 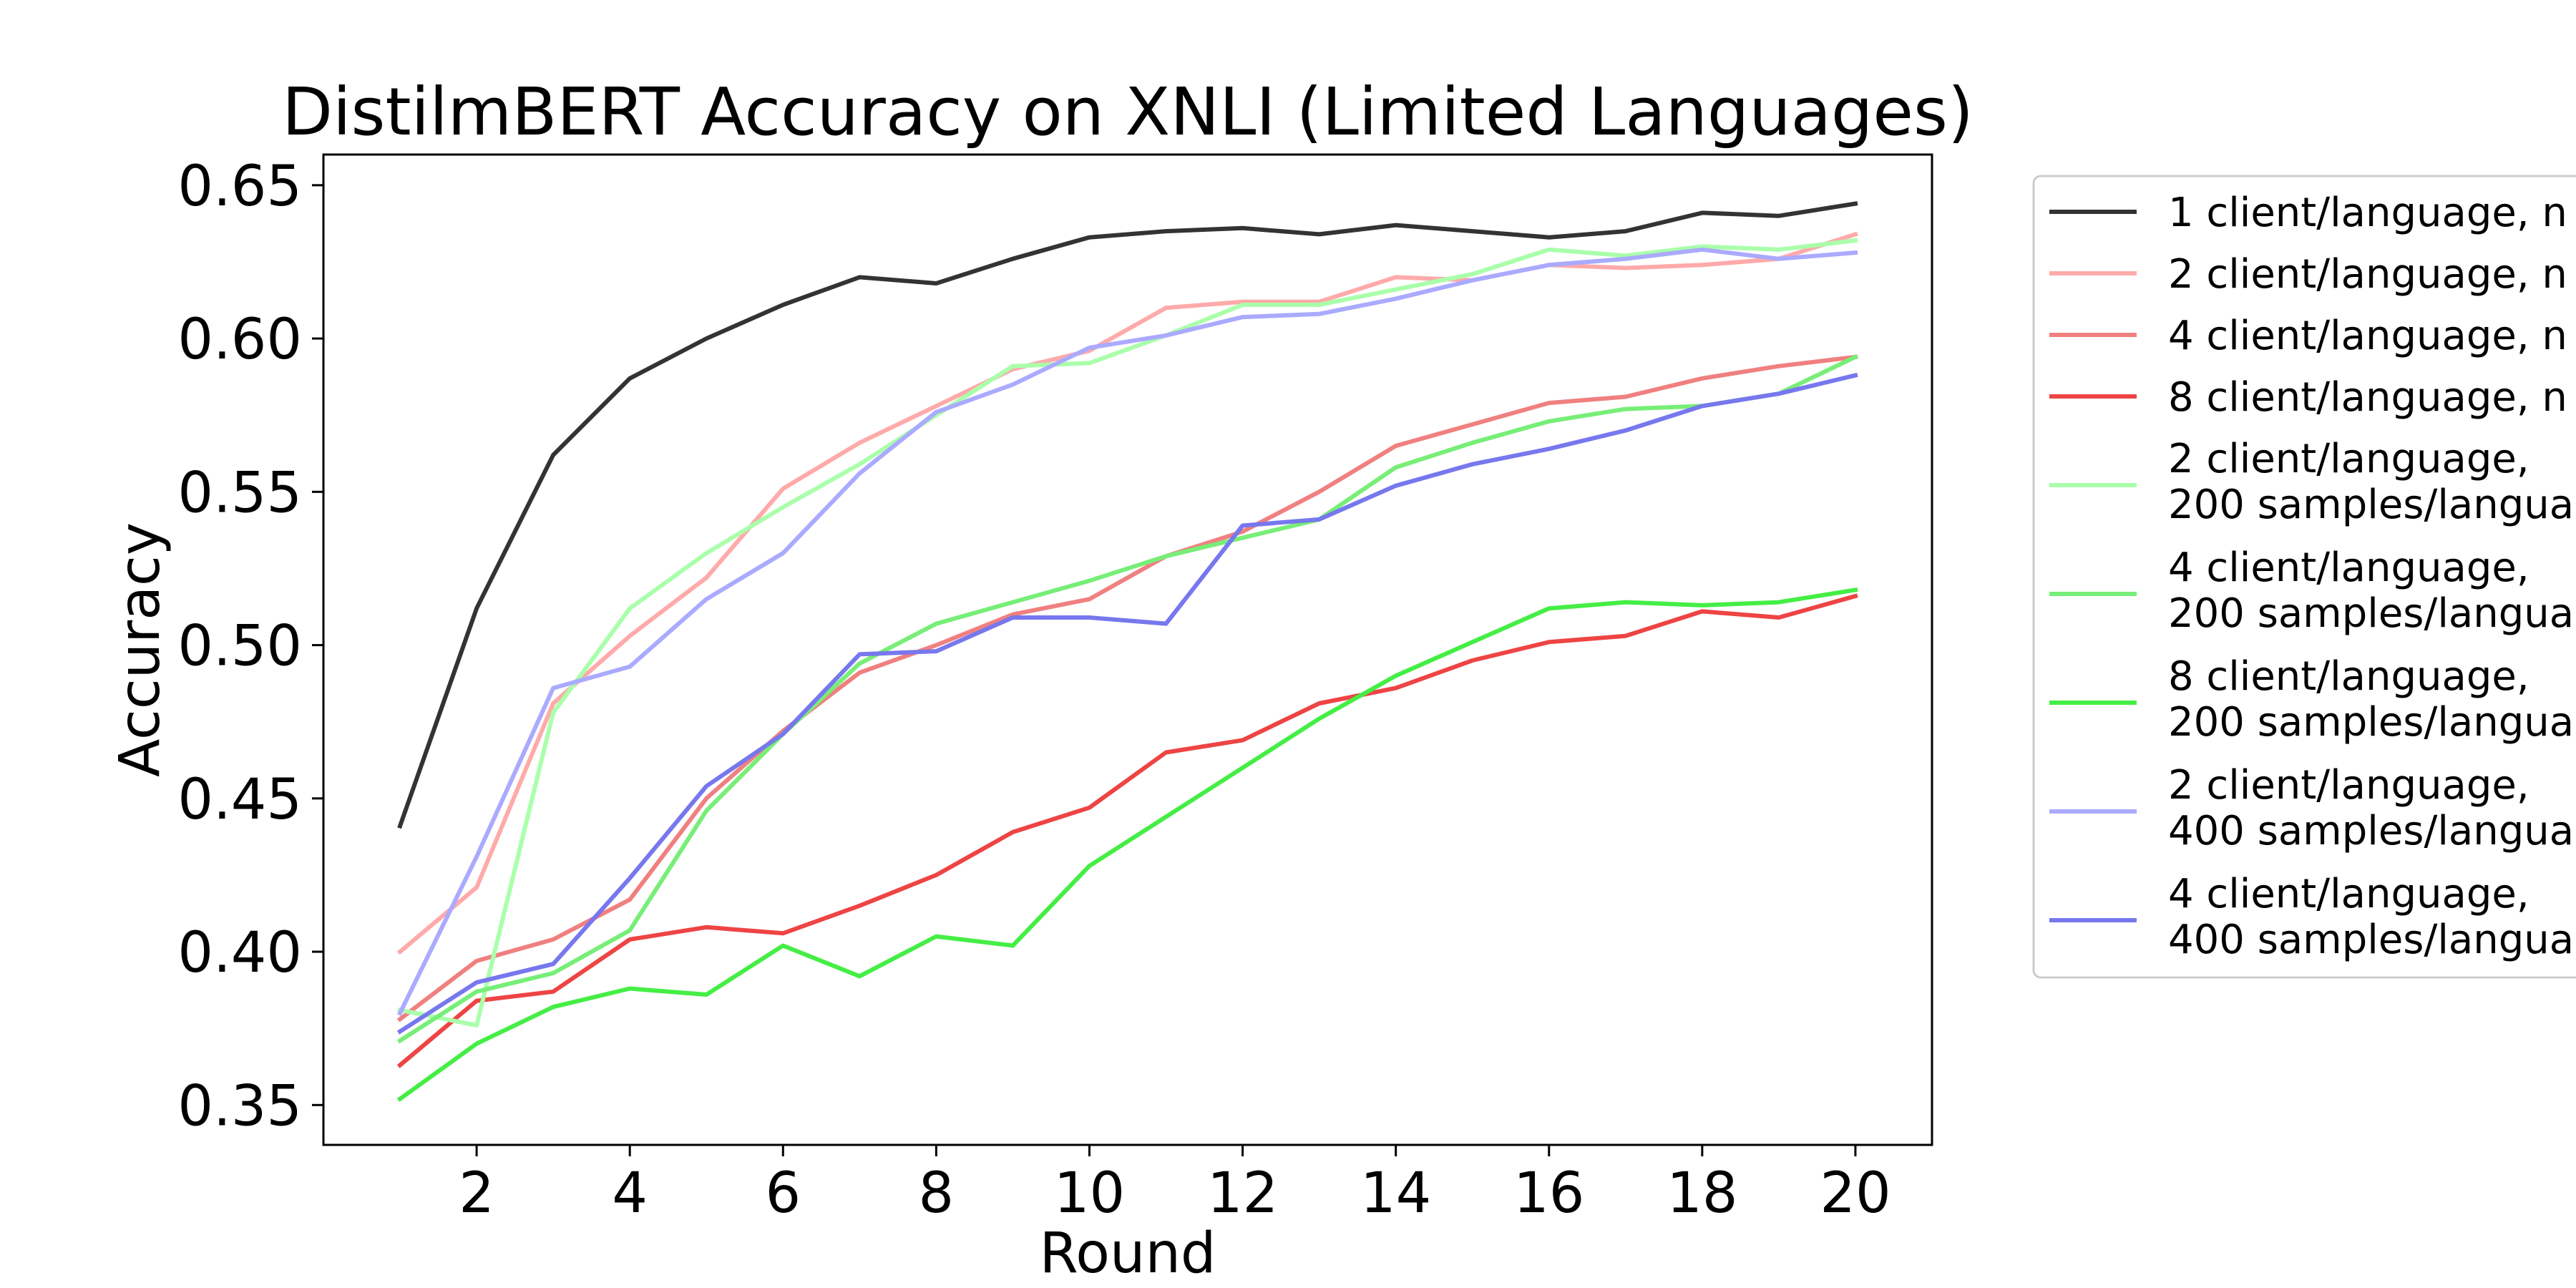 What do you see at coordinates (239, 800) in the screenshot?
I see `y-tick-label: 0.45` at bounding box center [239, 800].